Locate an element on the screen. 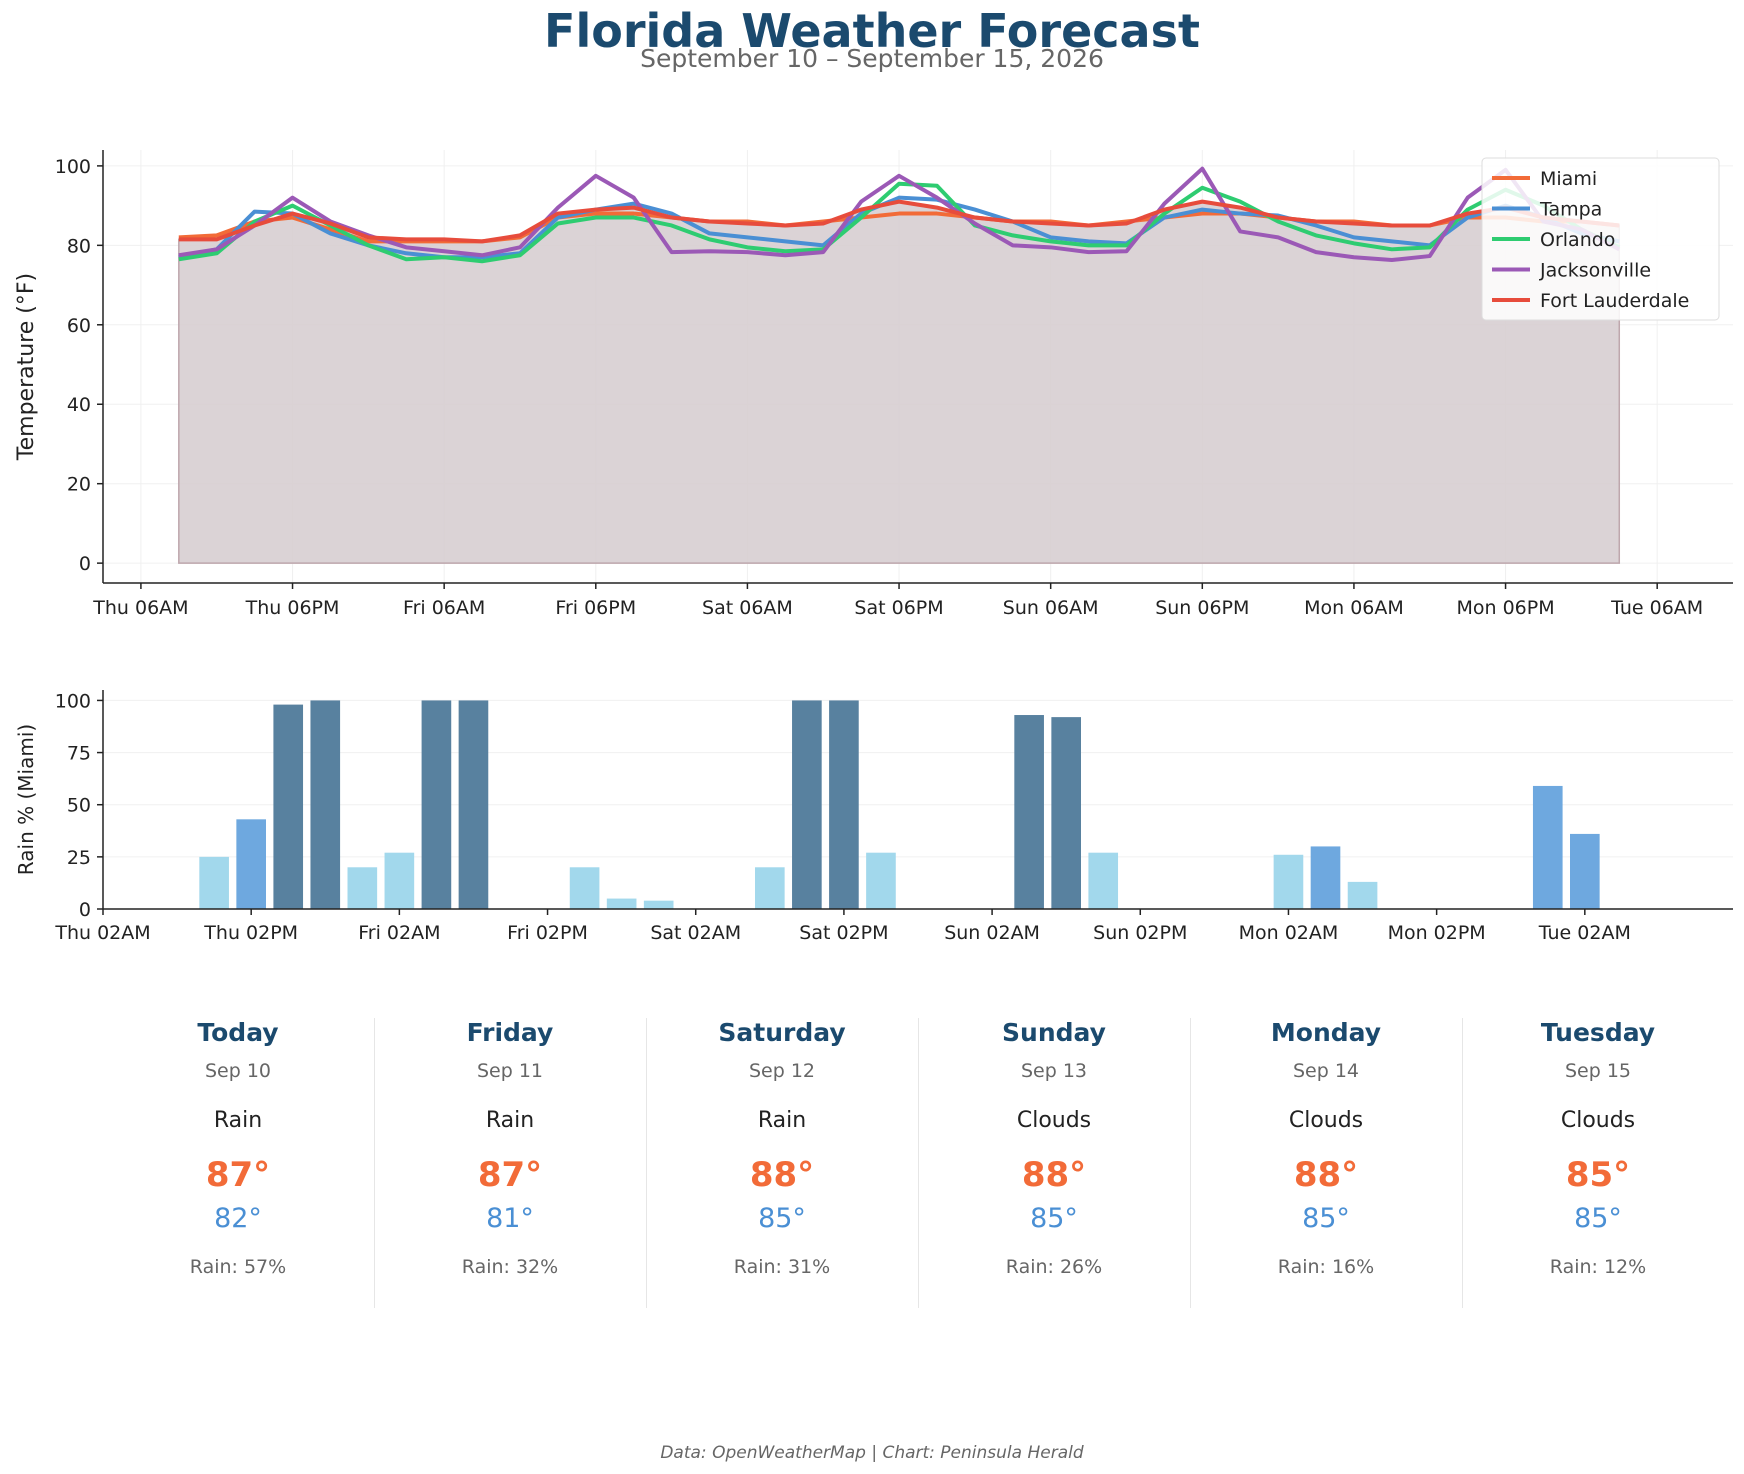 The image size is (1744, 1474). x-tick-label: Fri 06PM is located at coordinates (595, 608).